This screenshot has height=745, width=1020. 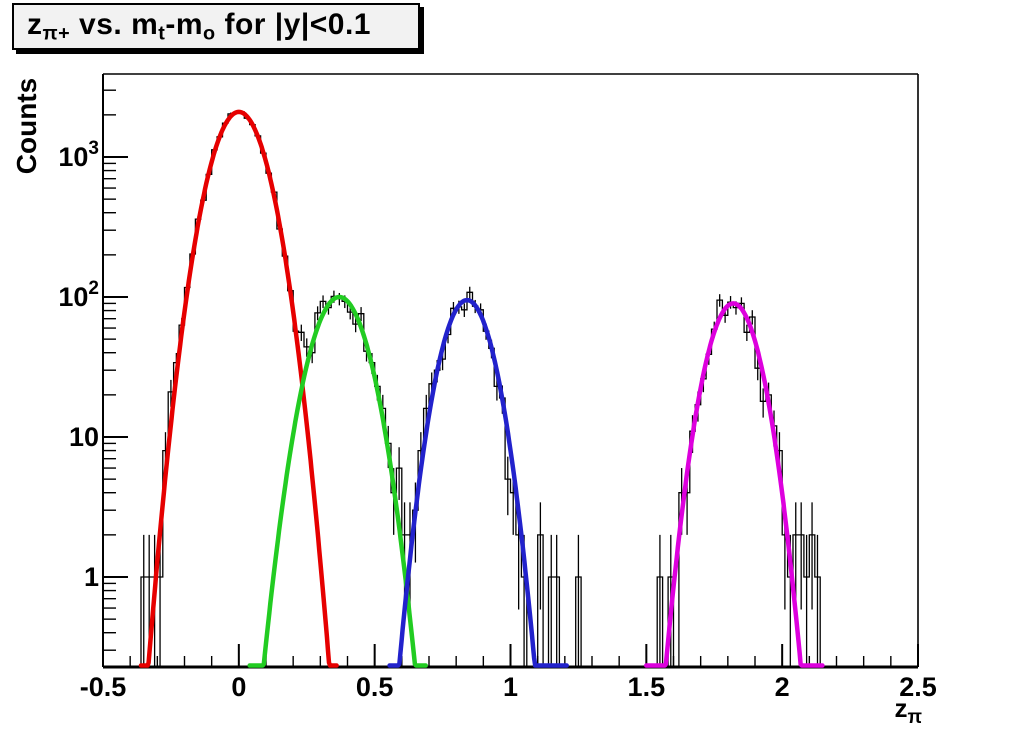 I want to click on y-axis-tick-label: 10², so click(x=78, y=295).